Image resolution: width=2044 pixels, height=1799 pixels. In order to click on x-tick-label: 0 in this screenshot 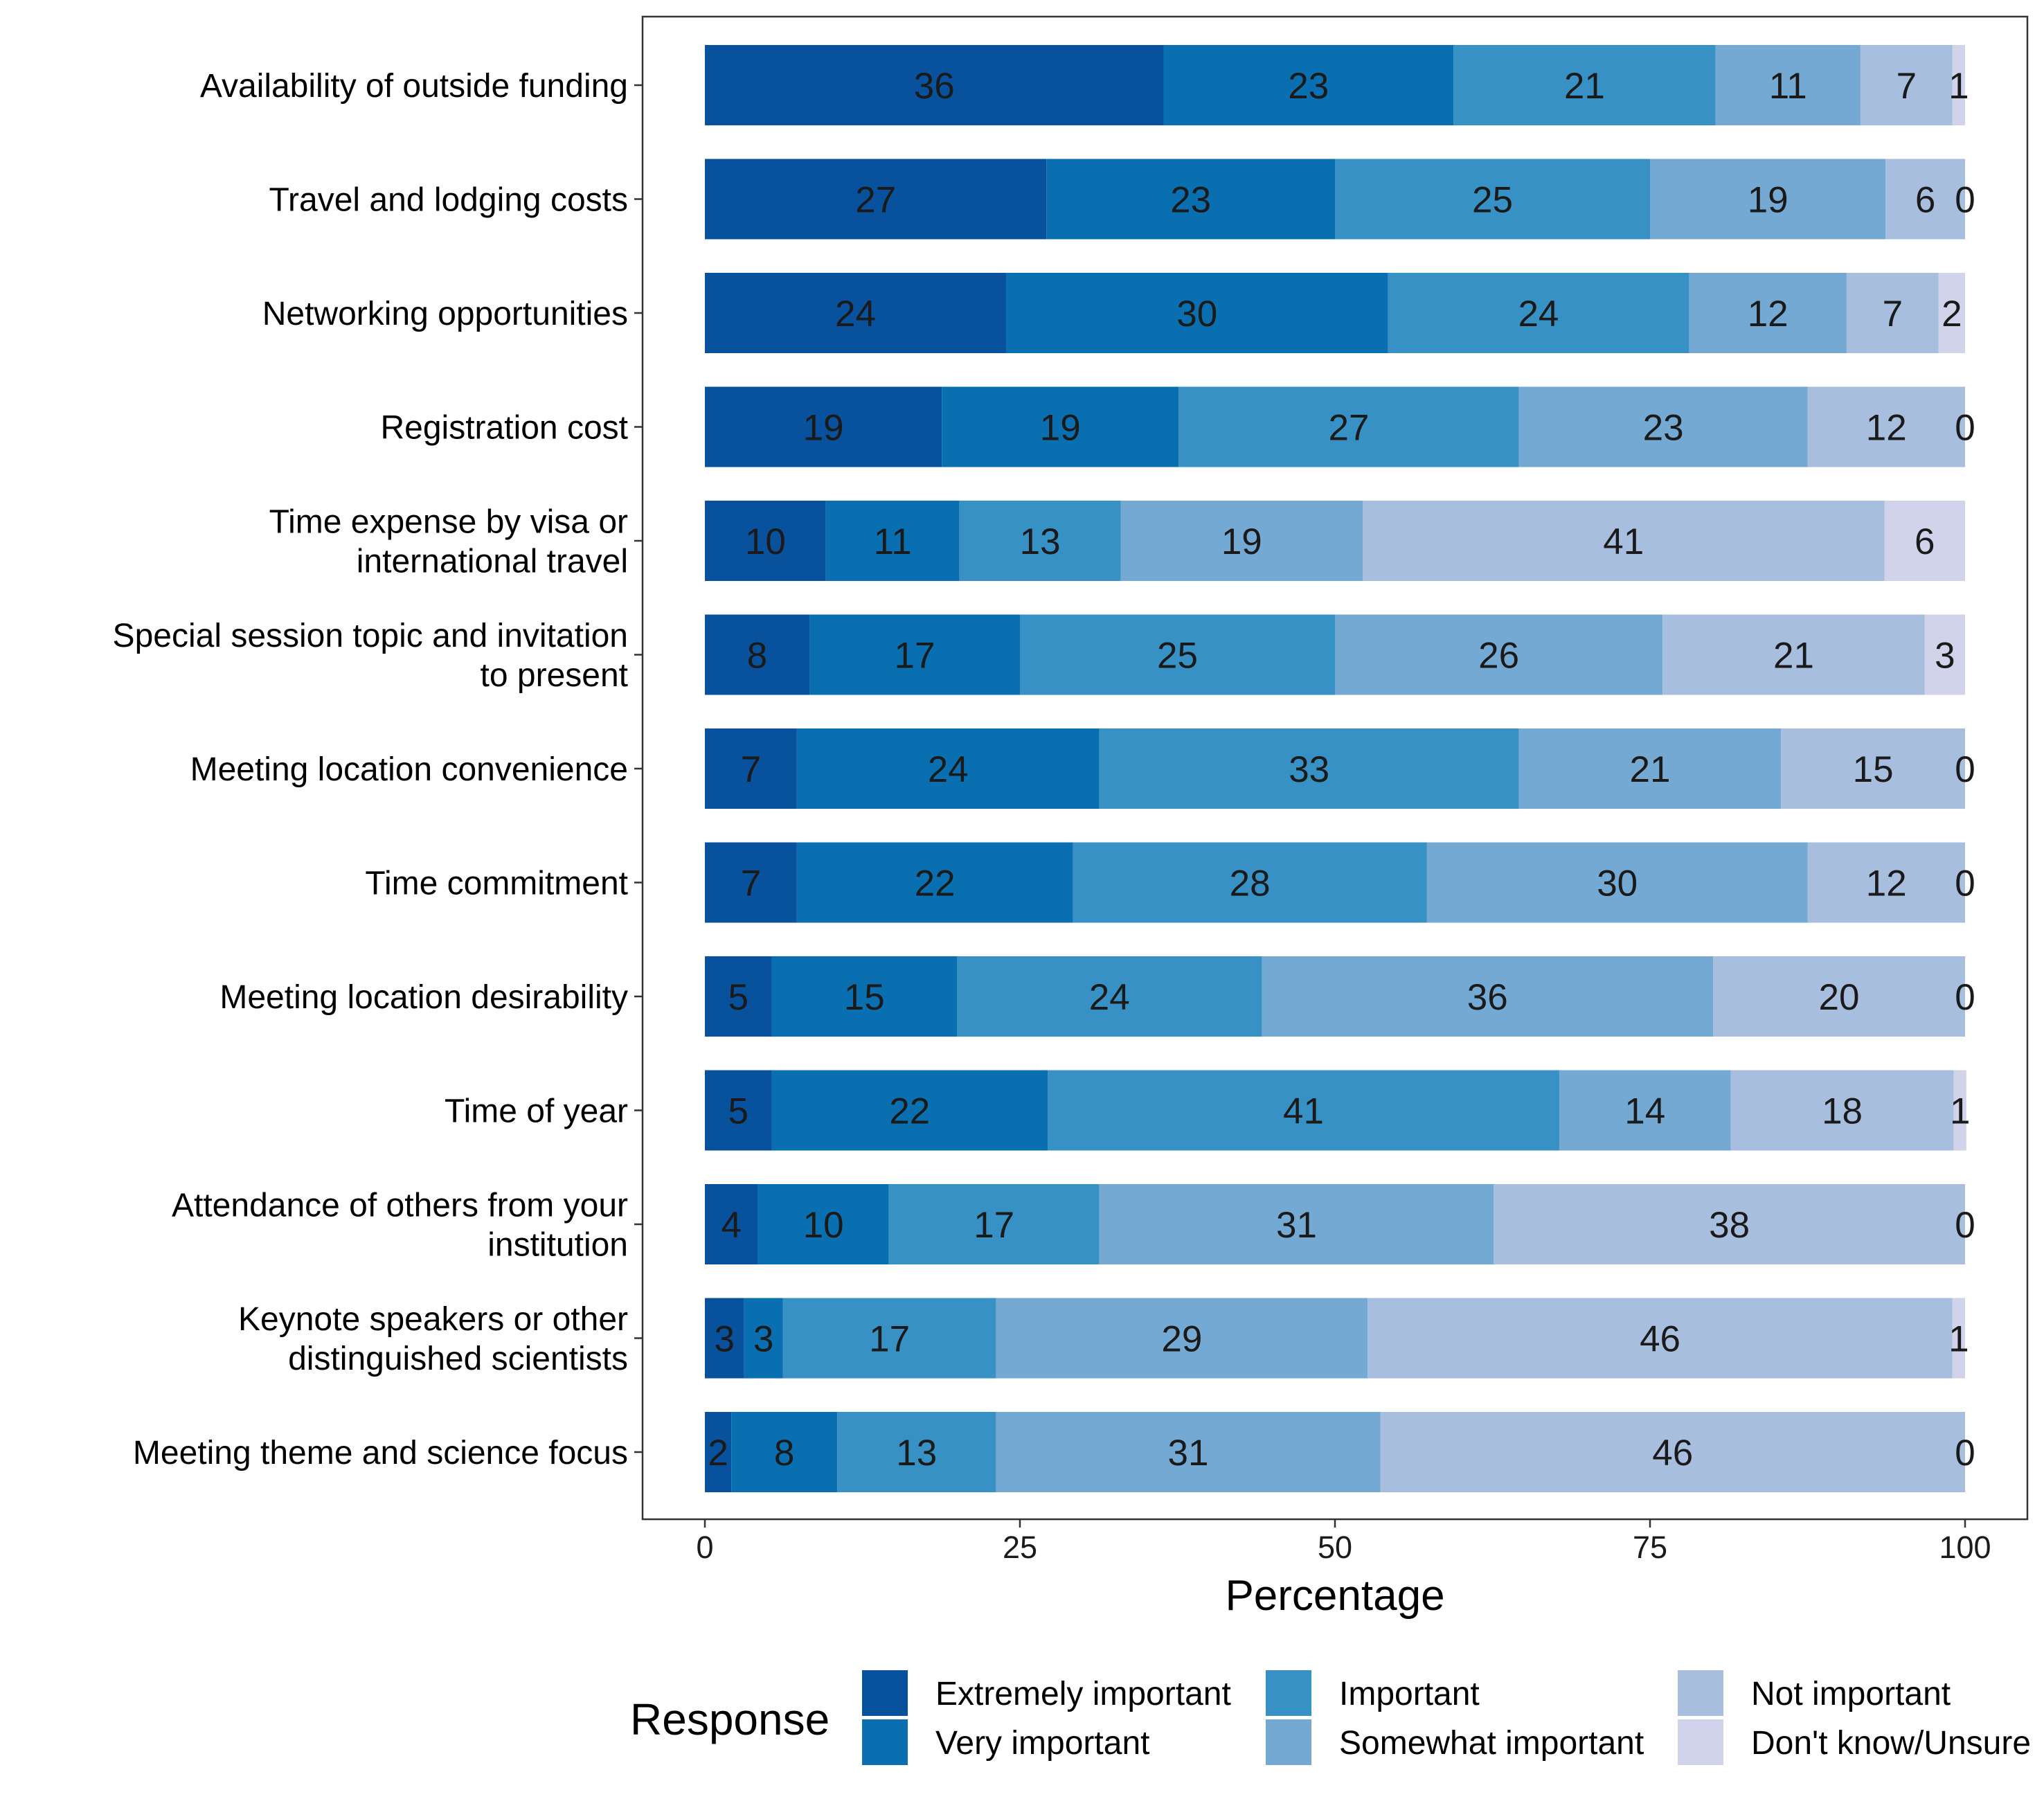, I will do `click(705, 1548)`.